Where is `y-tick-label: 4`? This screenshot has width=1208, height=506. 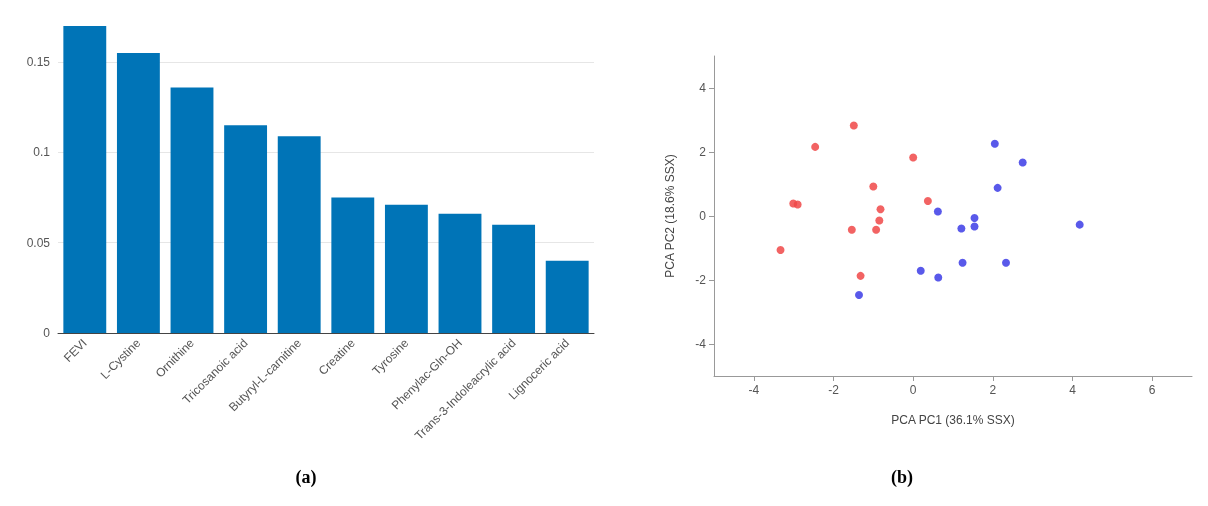 y-tick-label: 4 is located at coordinates (703, 88).